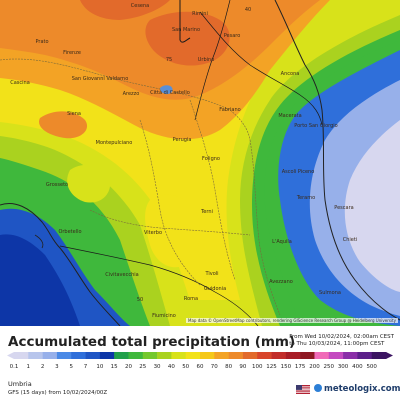 Image resolution: width=400 pixels, height=400 pixels. Describe the element at coordinates (337, 344) in the screenshot. I see `period-to: to Thu 10/03/2024, 11:00pm CEST` at that location.